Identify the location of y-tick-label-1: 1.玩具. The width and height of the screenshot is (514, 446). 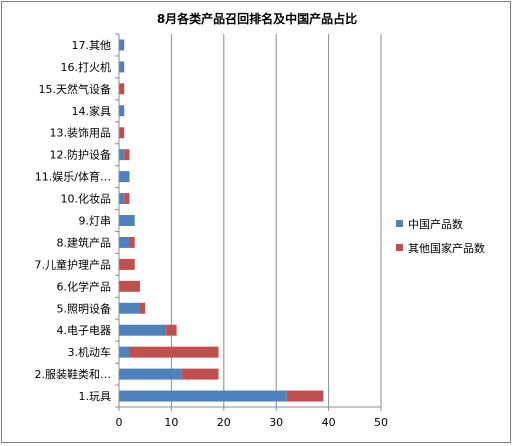
(95, 396).